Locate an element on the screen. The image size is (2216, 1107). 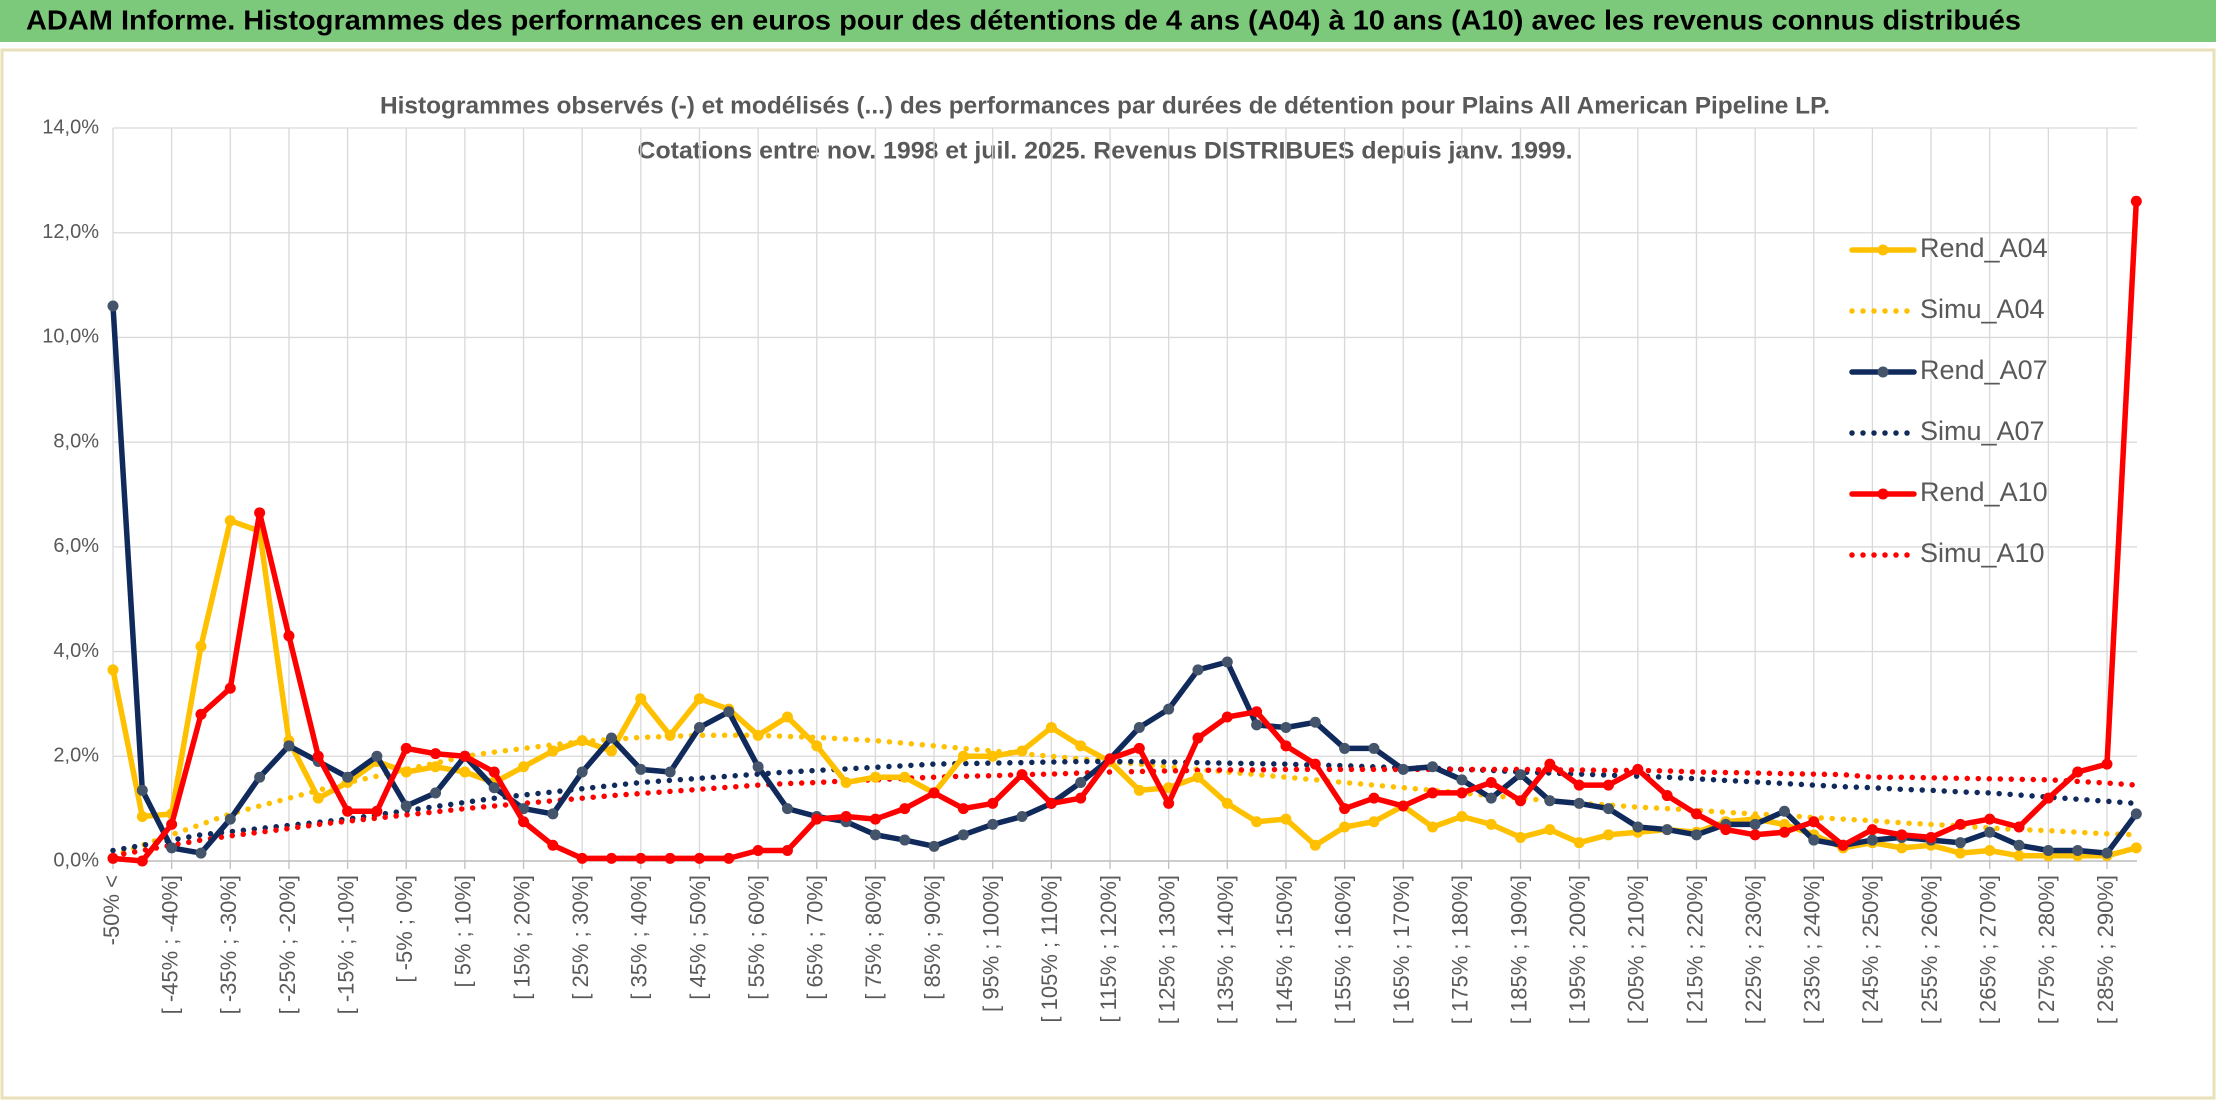
x-tick-label: [ 255% ; 260%] is located at coordinates (1929, 949).